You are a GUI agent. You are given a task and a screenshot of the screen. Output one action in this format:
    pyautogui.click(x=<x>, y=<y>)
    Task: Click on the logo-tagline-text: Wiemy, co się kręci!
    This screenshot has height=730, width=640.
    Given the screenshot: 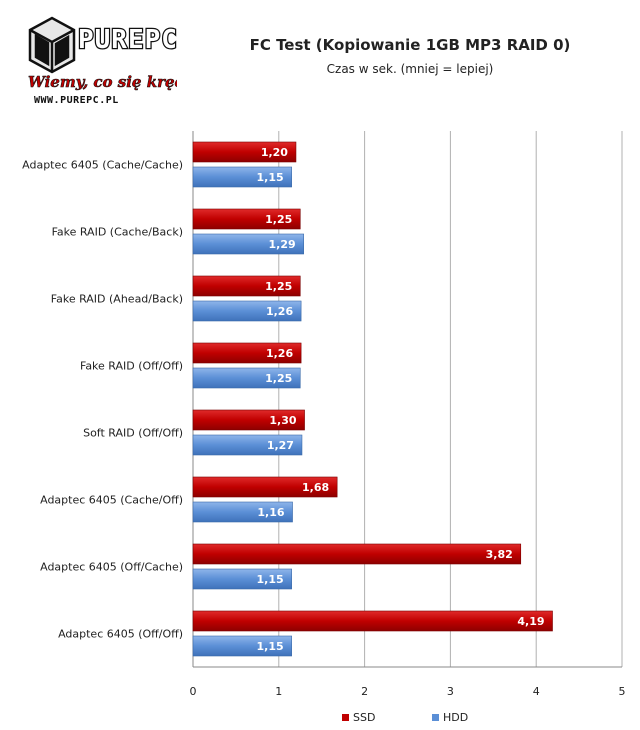 What is the action you would take?
    pyautogui.click(x=102, y=82)
    